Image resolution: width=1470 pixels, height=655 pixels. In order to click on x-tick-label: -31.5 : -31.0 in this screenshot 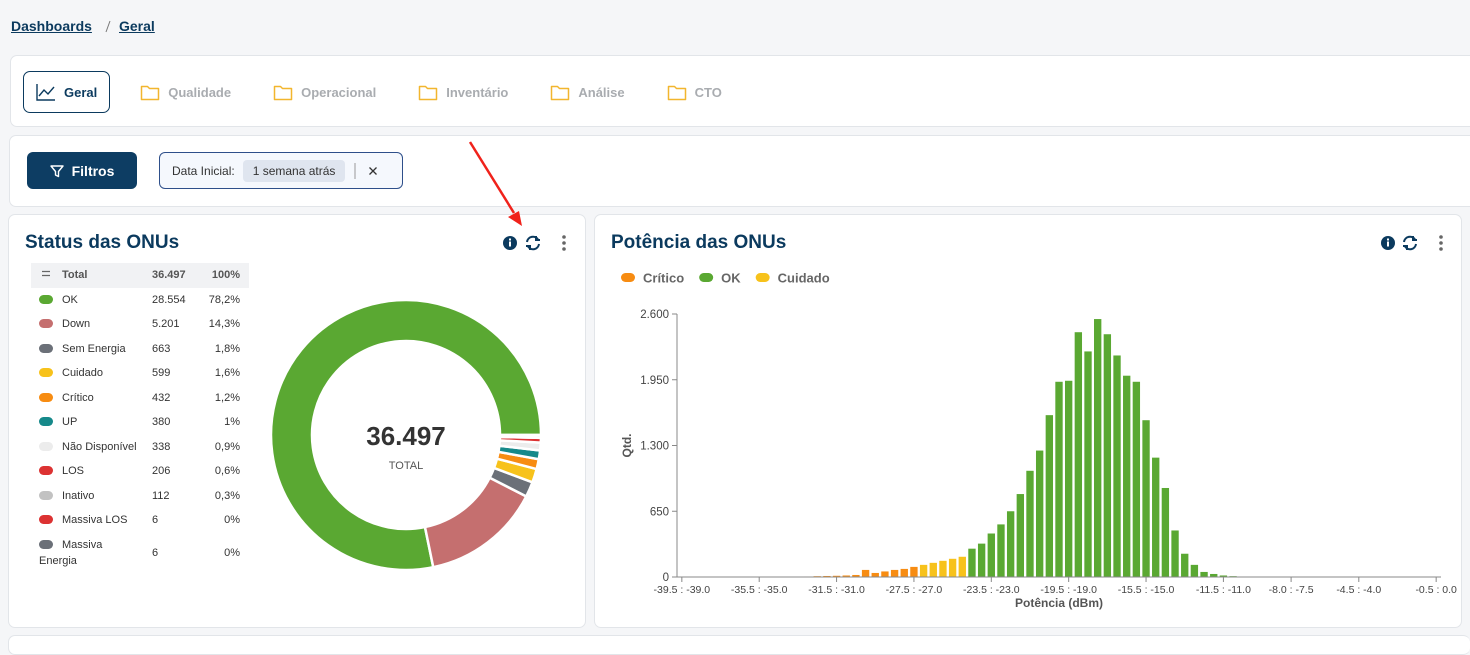, I will do `click(836, 590)`.